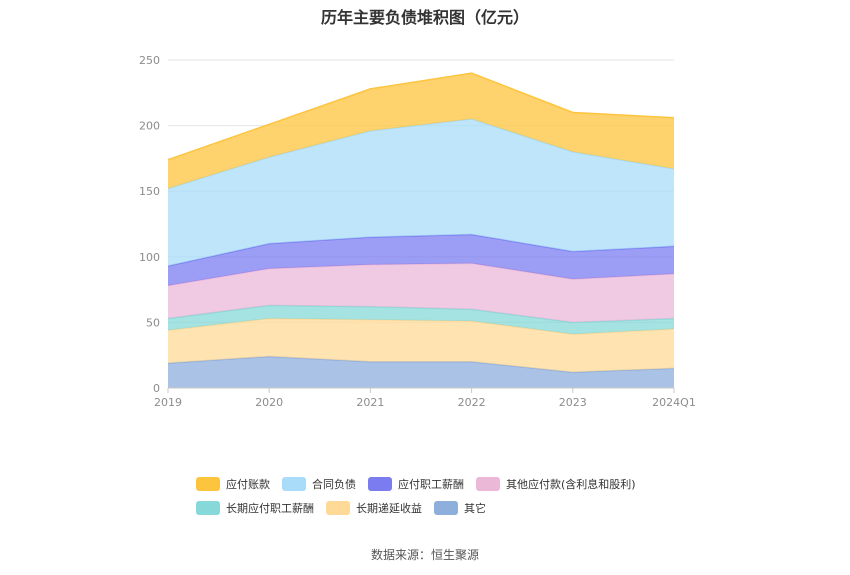 The width and height of the screenshot is (850, 575). I want to click on legend-row: 长期应付职工薪酬 长期递延收益 其它, so click(456, 508).